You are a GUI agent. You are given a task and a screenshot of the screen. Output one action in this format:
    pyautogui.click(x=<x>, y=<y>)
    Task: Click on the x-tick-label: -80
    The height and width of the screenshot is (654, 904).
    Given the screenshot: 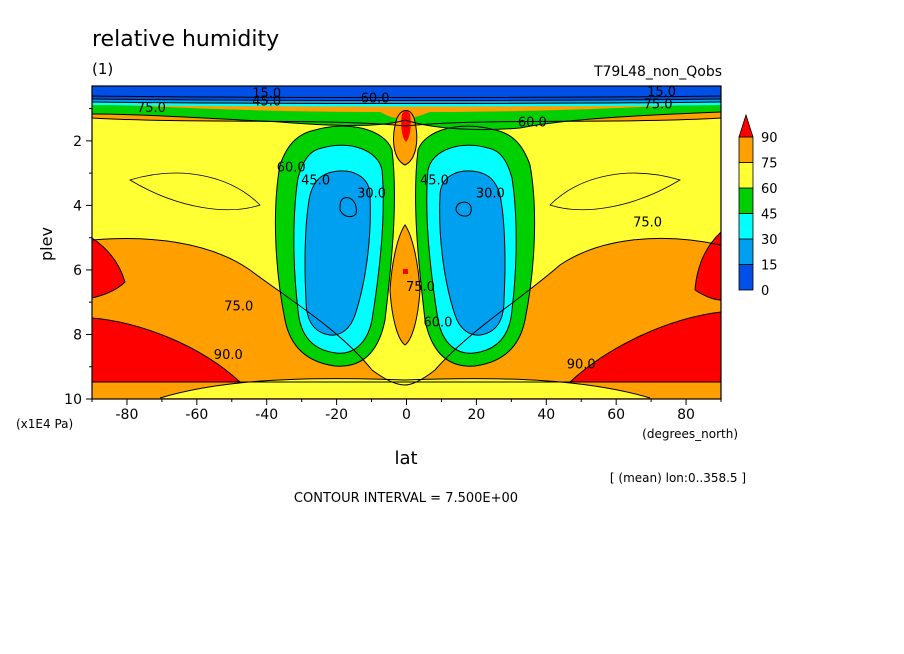 What is the action you would take?
    pyautogui.click(x=127, y=415)
    